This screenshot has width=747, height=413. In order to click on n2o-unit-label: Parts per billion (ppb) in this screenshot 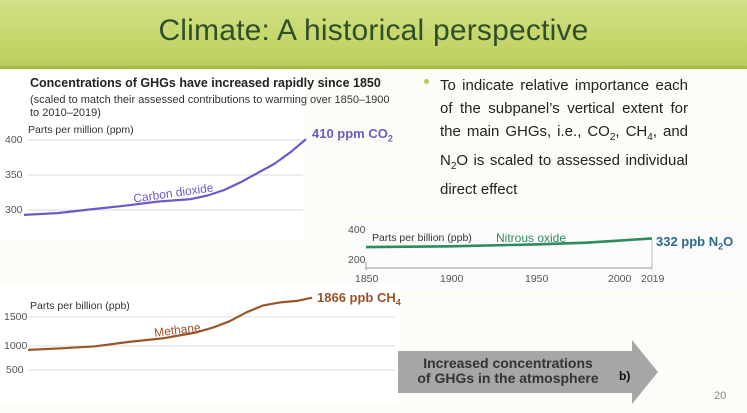, I will do `click(422, 238)`.